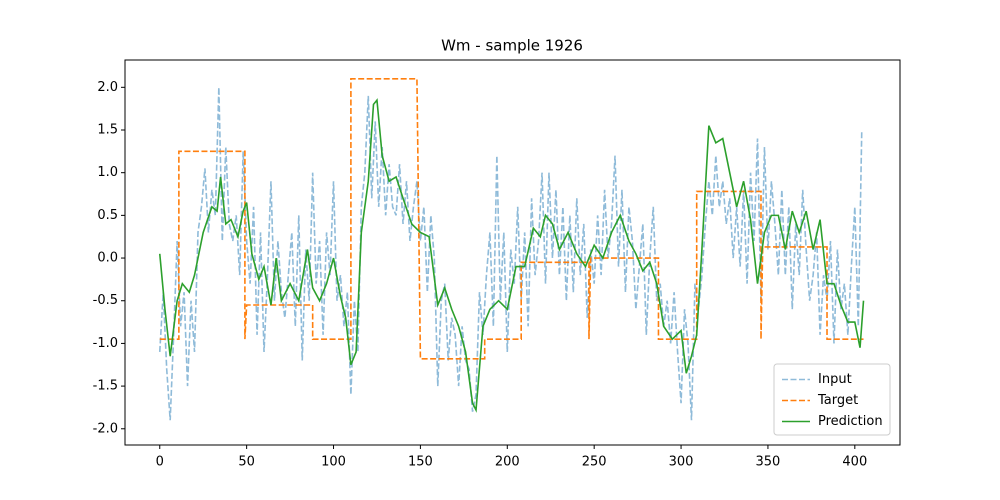 This screenshot has width=1000, height=500. I want to click on y-tick-label: -0.5, so click(105, 300).